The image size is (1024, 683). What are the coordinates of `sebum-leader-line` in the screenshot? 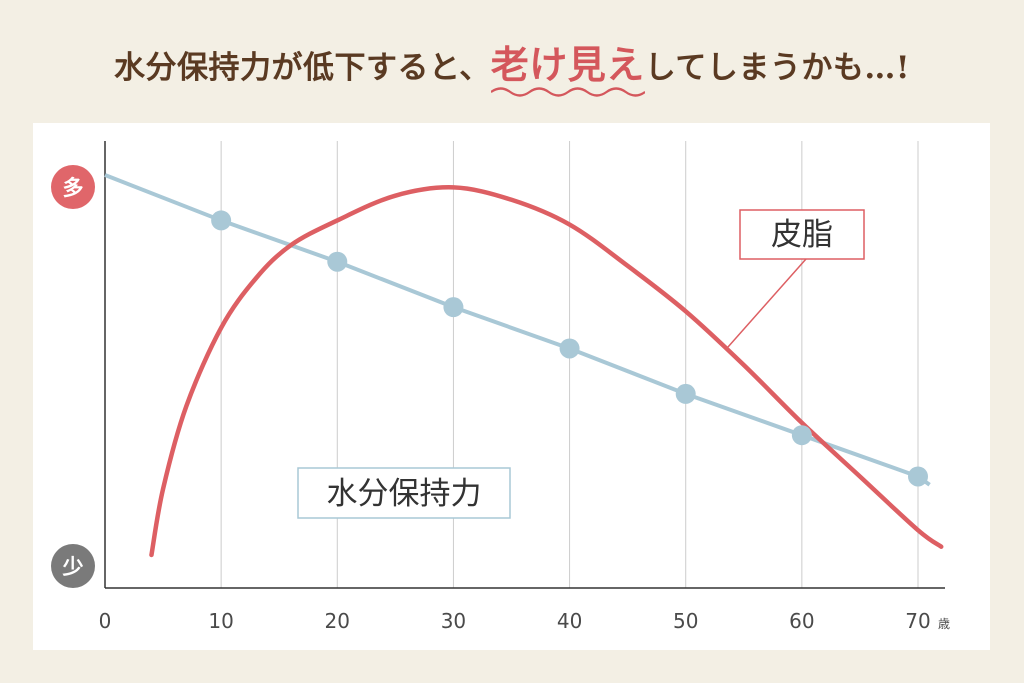 It's located at (767, 303).